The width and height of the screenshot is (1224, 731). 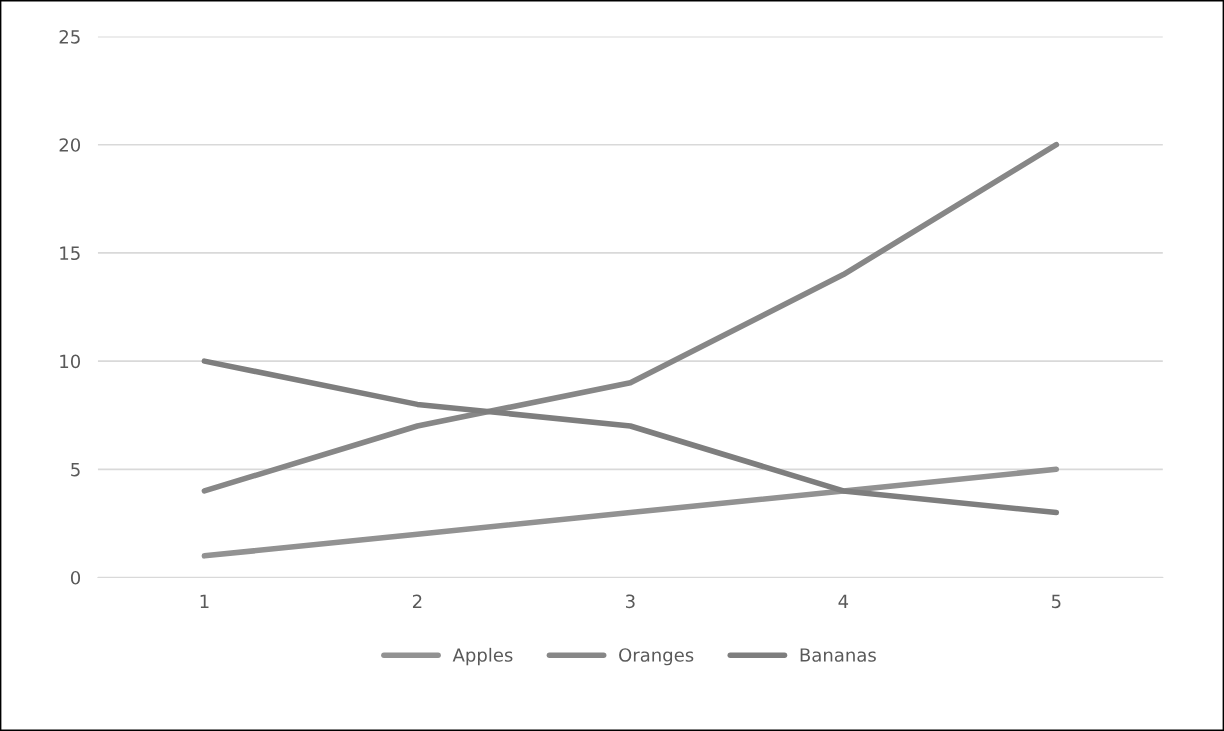 I want to click on x-tick-label: 3, so click(x=630, y=601).